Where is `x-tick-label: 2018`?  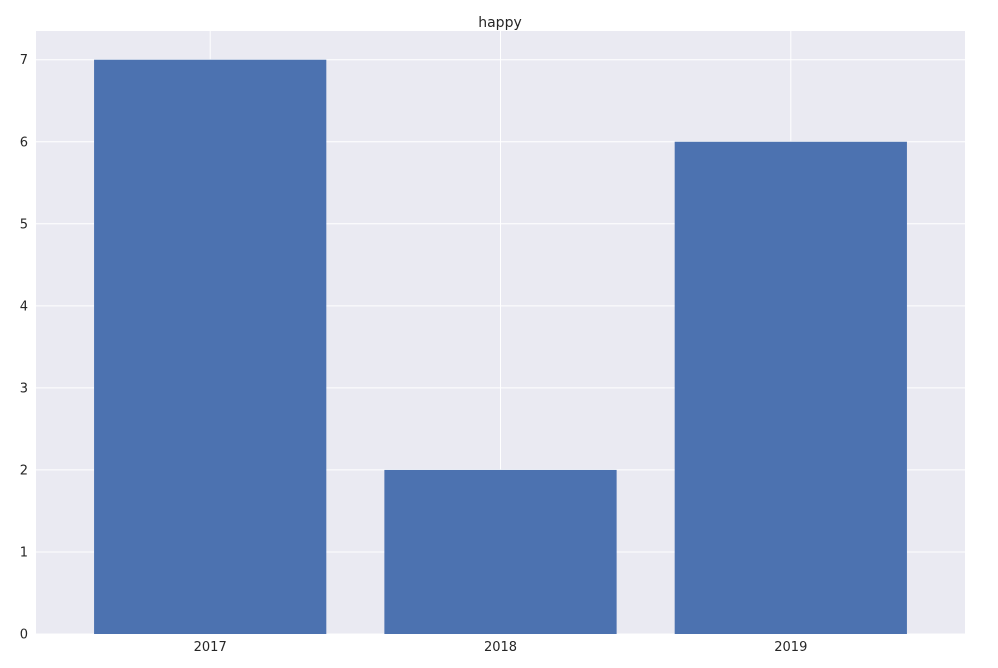 x-tick-label: 2018 is located at coordinates (500, 647).